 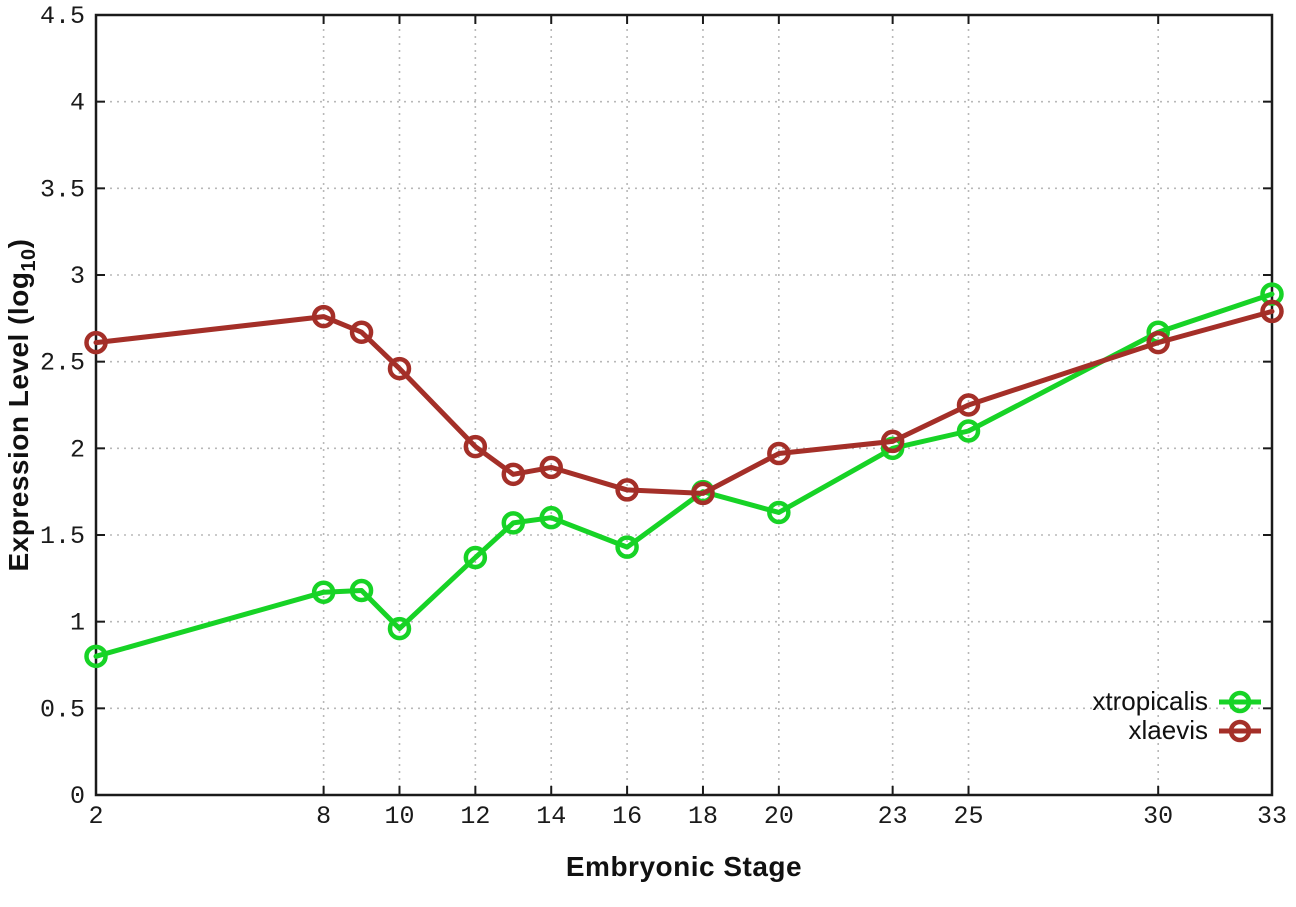 I want to click on x-tick-label: 20, so click(x=779, y=816).